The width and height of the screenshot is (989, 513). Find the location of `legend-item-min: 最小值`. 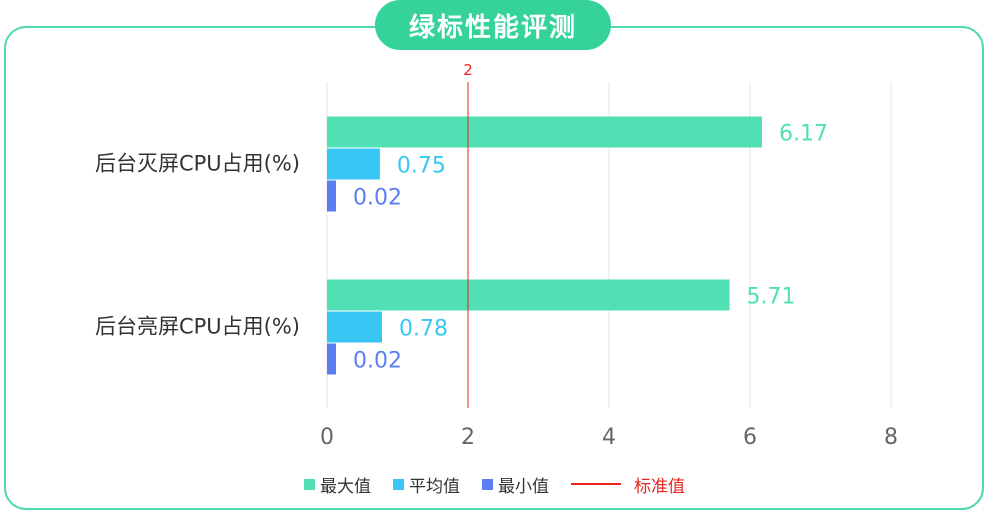

legend-item-min: 最小值 is located at coordinates (515, 484).